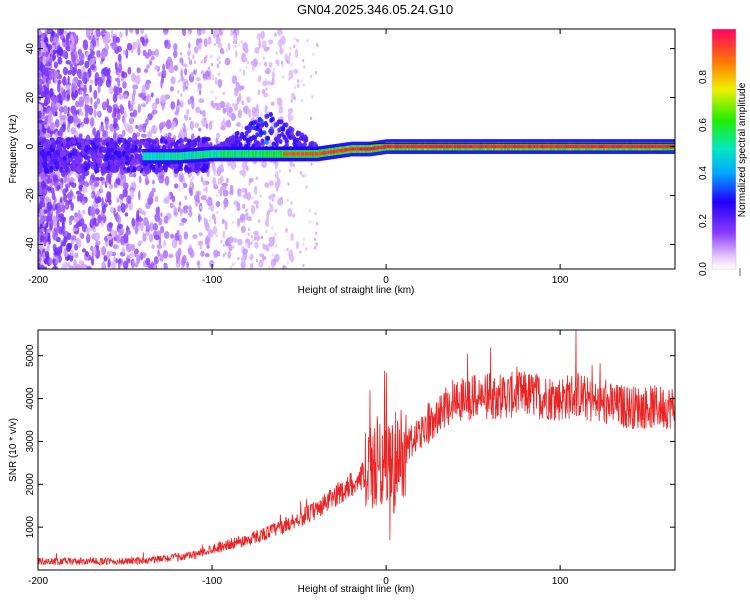 Image resolution: width=750 pixels, height=600 pixels. Describe the element at coordinates (30, 484) in the screenshot. I see `bottom-y-tick-label: 2000` at that location.